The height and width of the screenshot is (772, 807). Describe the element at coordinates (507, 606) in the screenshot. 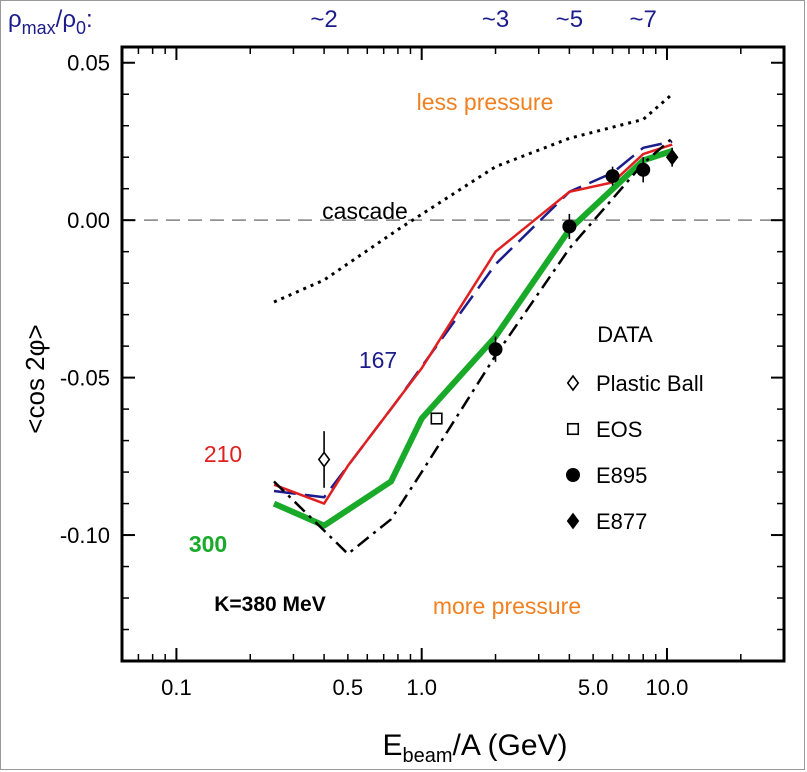

I see `annotation-more-pressure: more pressure` at that location.